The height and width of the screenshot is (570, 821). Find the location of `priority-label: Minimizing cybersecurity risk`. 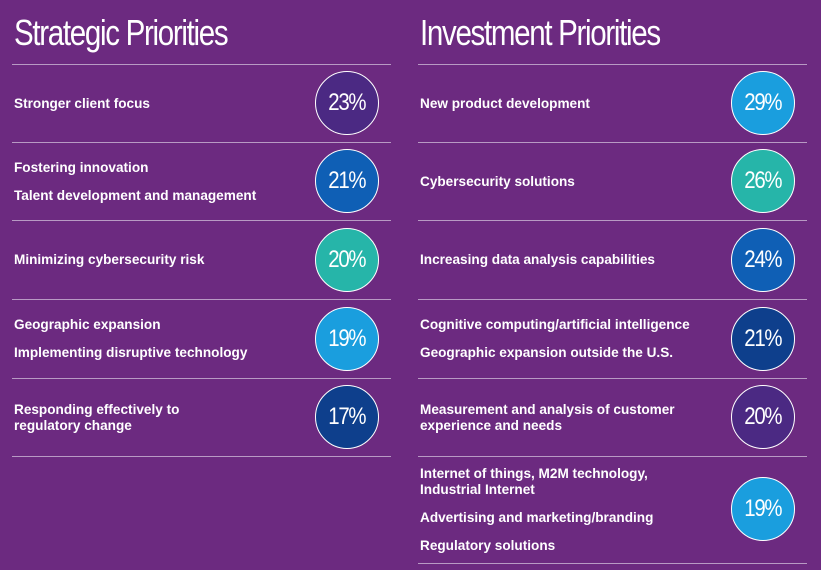

priority-label: Minimizing cybersecurity risk is located at coordinates (109, 259).